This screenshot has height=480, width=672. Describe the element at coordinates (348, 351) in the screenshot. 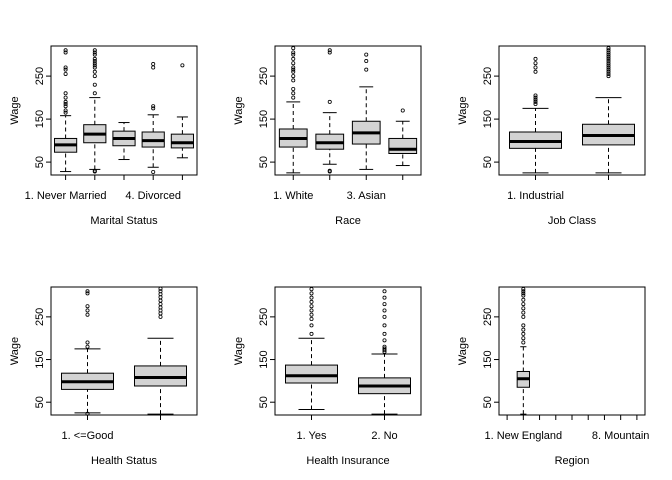

I see `plot-frame` at that location.